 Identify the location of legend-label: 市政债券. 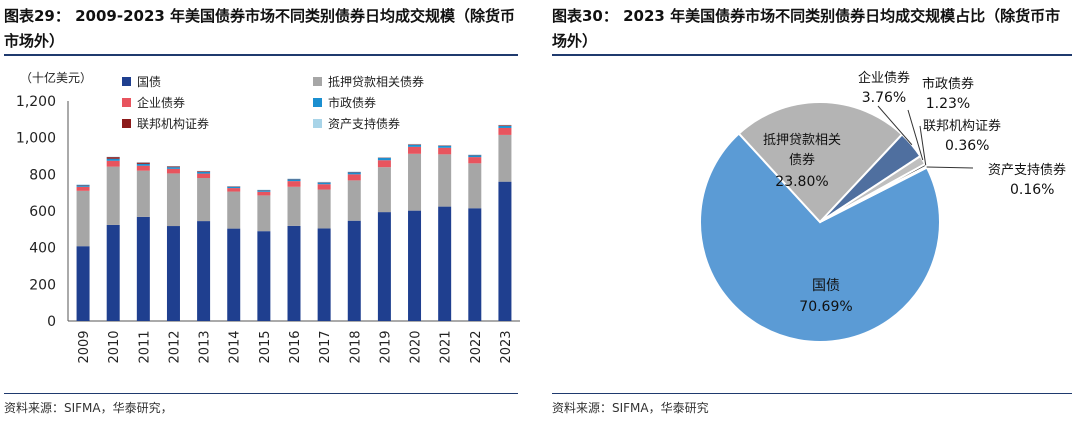
(352, 102).